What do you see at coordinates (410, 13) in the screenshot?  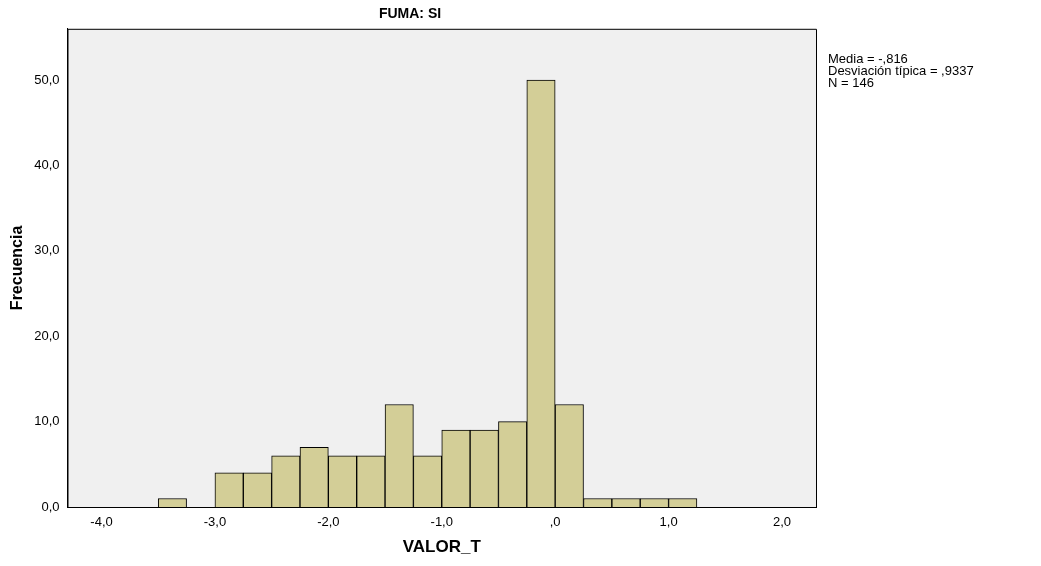 I see `chart-title: FUMA: SI` at bounding box center [410, 13].